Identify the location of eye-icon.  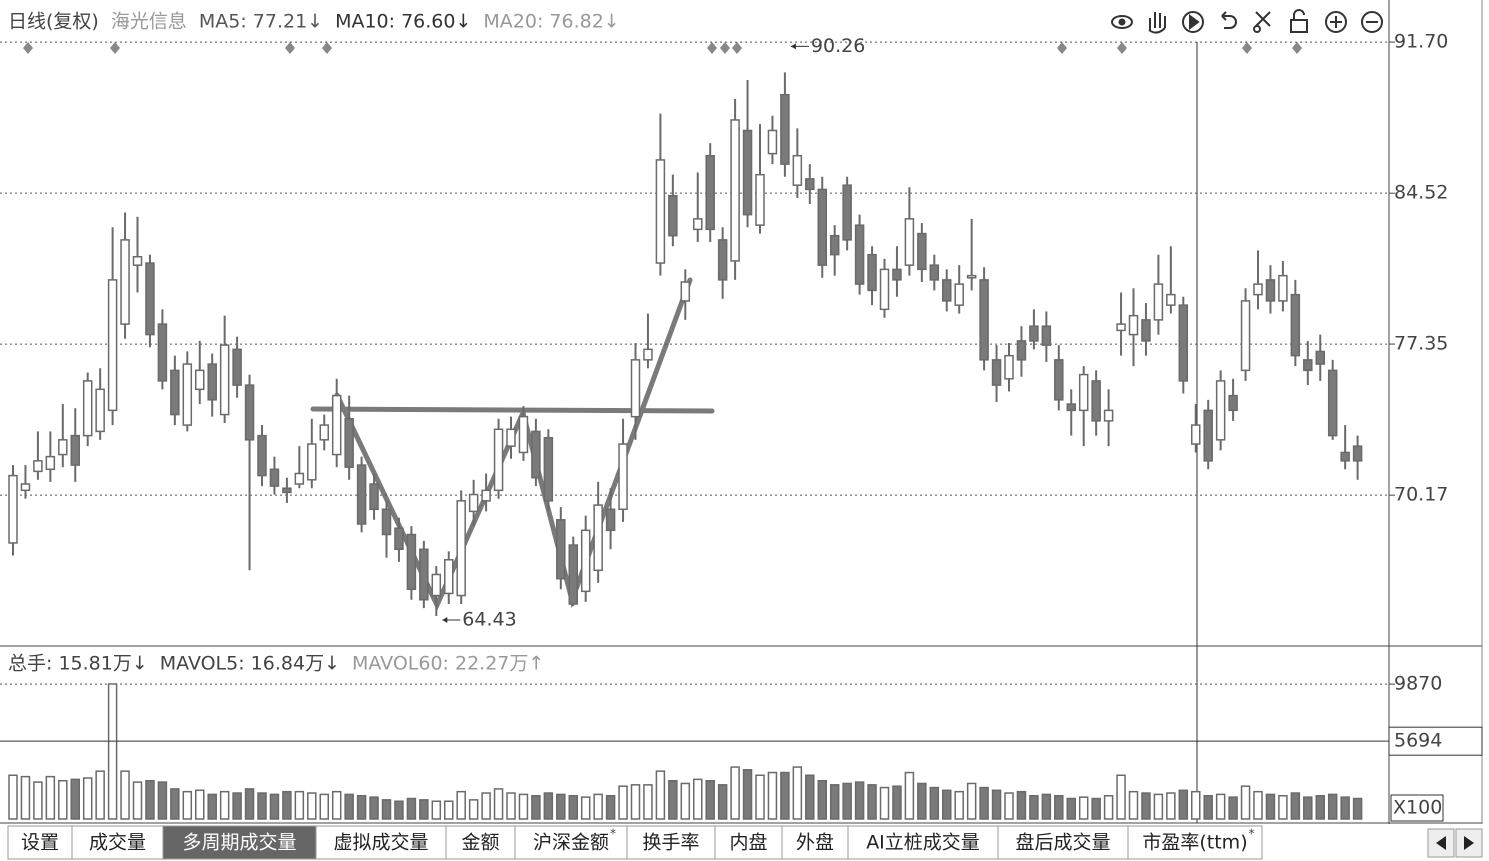
(1122, 22).